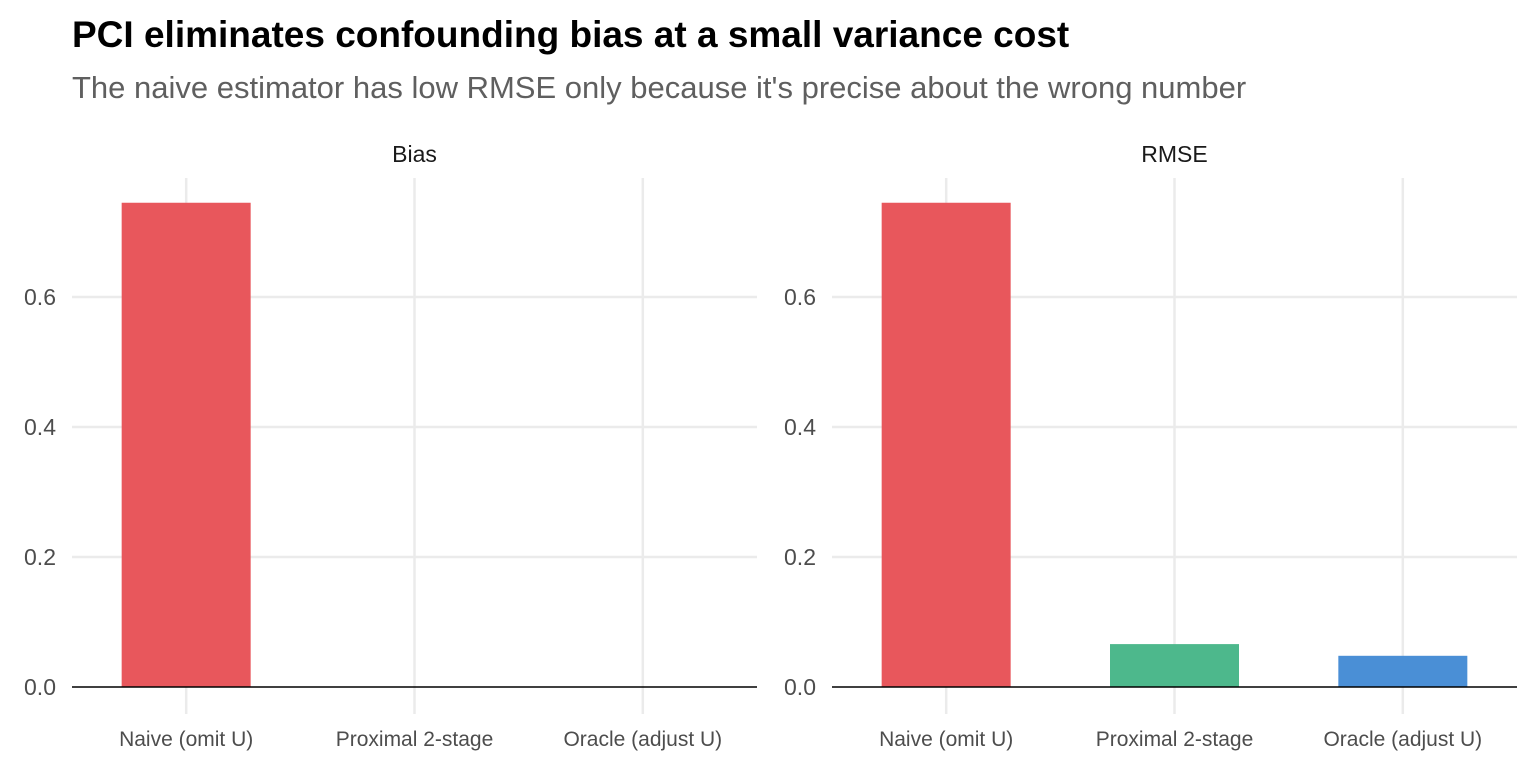 This screenshot has height=768, width=1536. Describe the element at coordinates (414, 154) in the screenshot. I see `panel-strip-label: Bias` at that location.